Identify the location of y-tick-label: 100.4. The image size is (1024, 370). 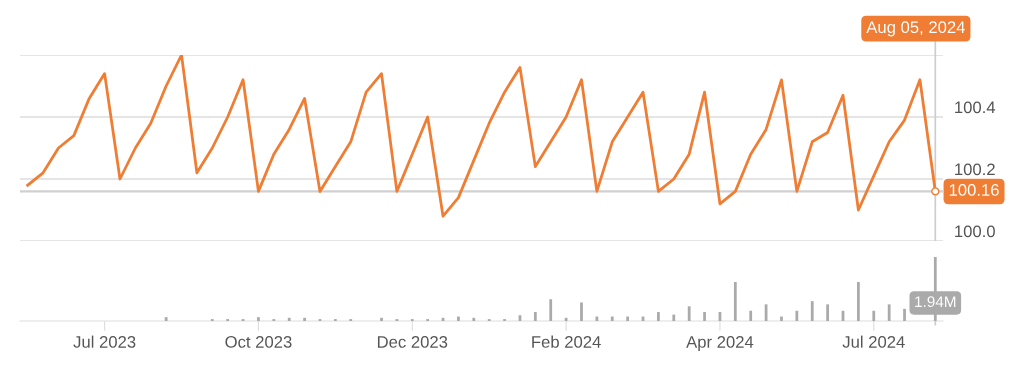
(975, 107).